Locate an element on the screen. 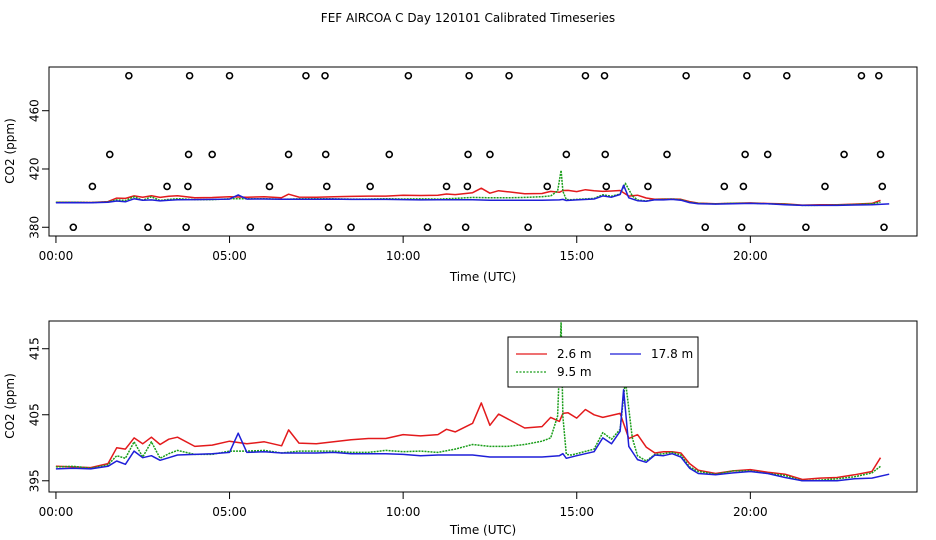 The image size is (936, 540). legend-label-17-8m: 17.8 m is located at coordinates (672, 354).